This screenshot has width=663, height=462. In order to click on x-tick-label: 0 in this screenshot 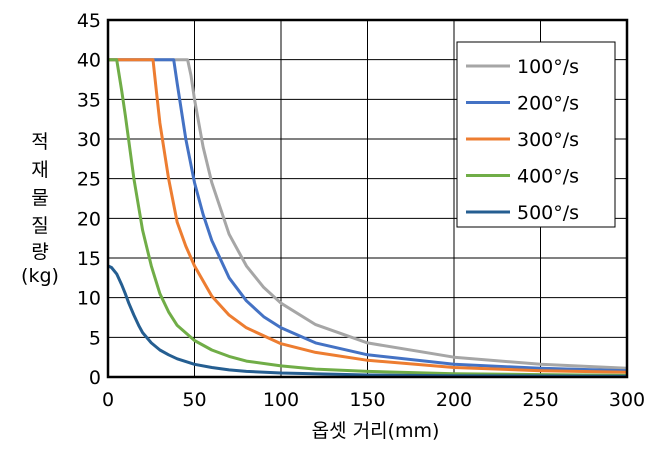, I will do `click(108, 400)`.